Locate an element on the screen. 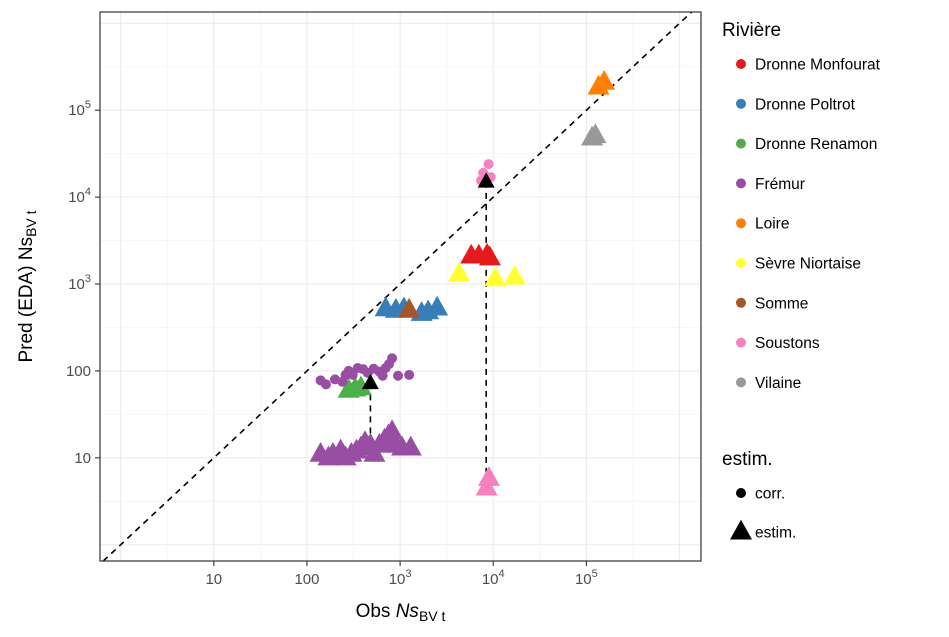 The height and width of the screenshot is (637, 949). point-soustons-corr is located at coordinates (488, 164).